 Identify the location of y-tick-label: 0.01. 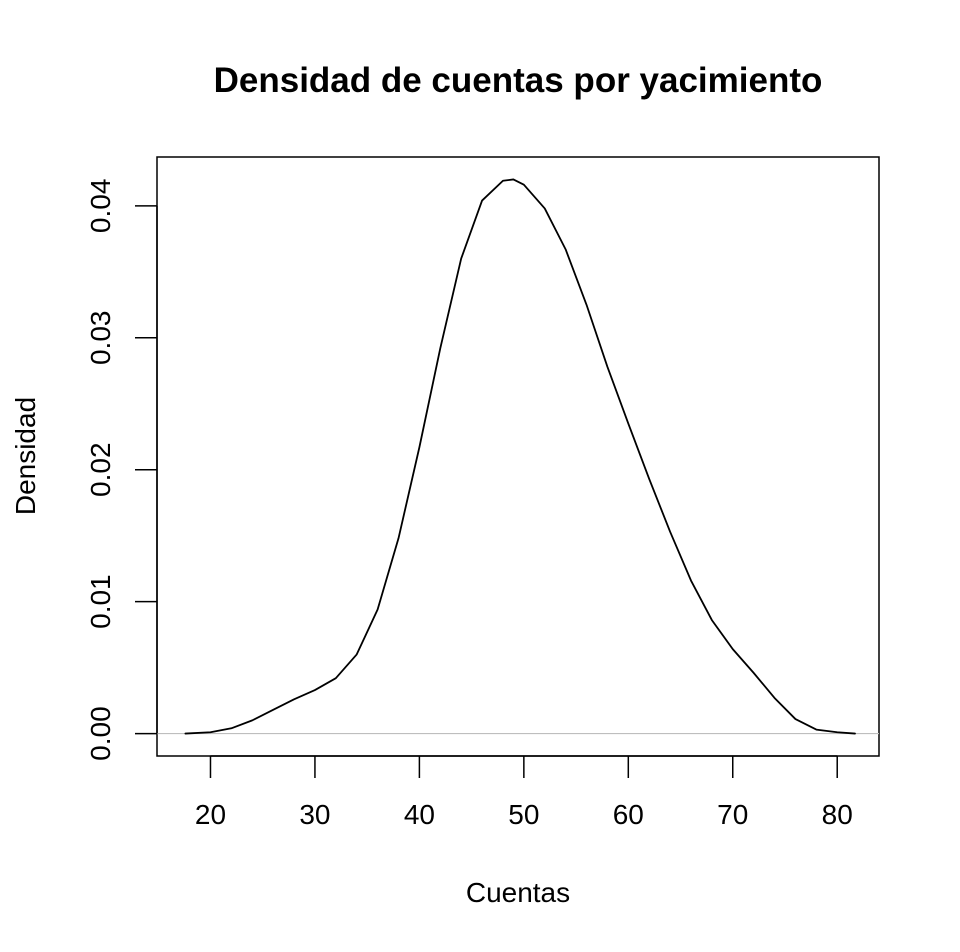
(100, 601).